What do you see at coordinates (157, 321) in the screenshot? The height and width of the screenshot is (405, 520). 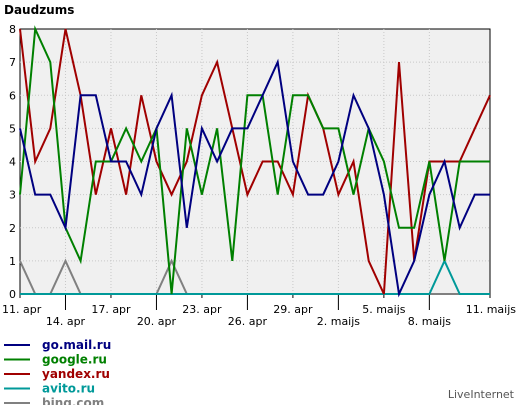 I see `x-tick-label: 20. apr` at bounding box center [157, 321].